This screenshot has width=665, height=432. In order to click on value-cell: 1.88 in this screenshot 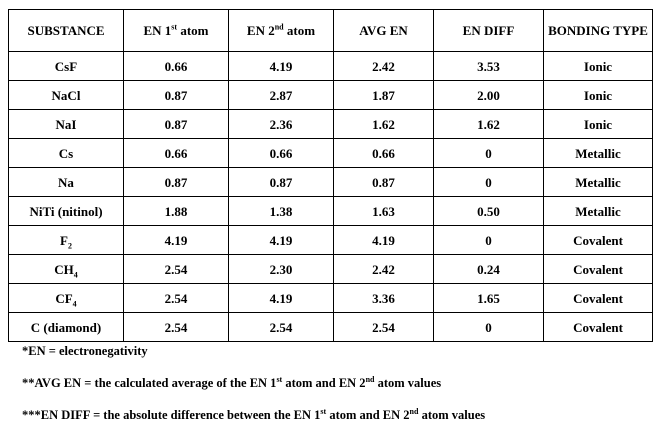, I will do `click(176, 211)`.